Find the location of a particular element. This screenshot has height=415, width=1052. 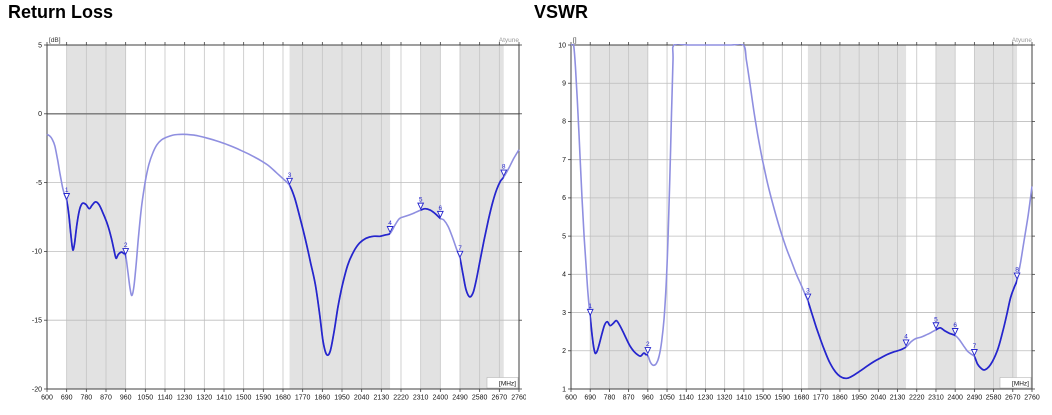

svg-text: 1590 is located at coordinates (783, 398).